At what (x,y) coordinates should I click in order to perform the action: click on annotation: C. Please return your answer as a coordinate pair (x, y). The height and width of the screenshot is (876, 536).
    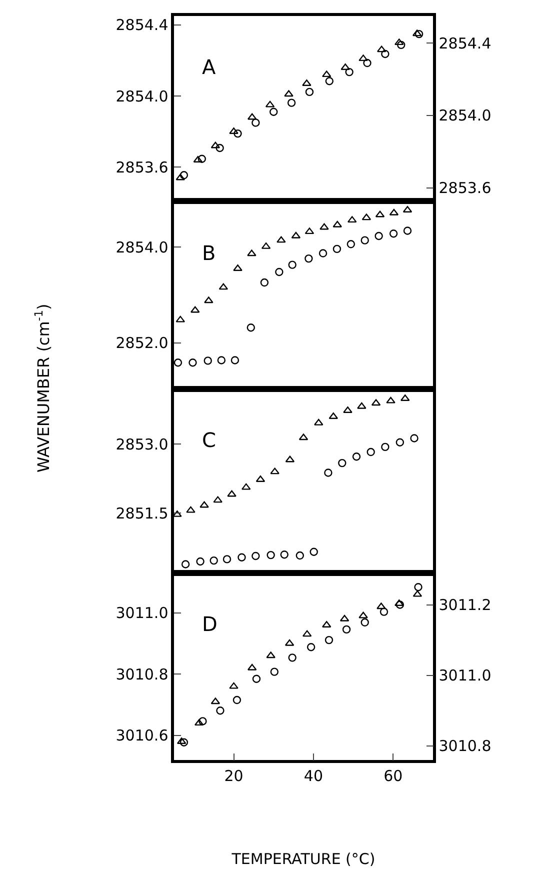
    Looking at the image, I should click on (209, 440).